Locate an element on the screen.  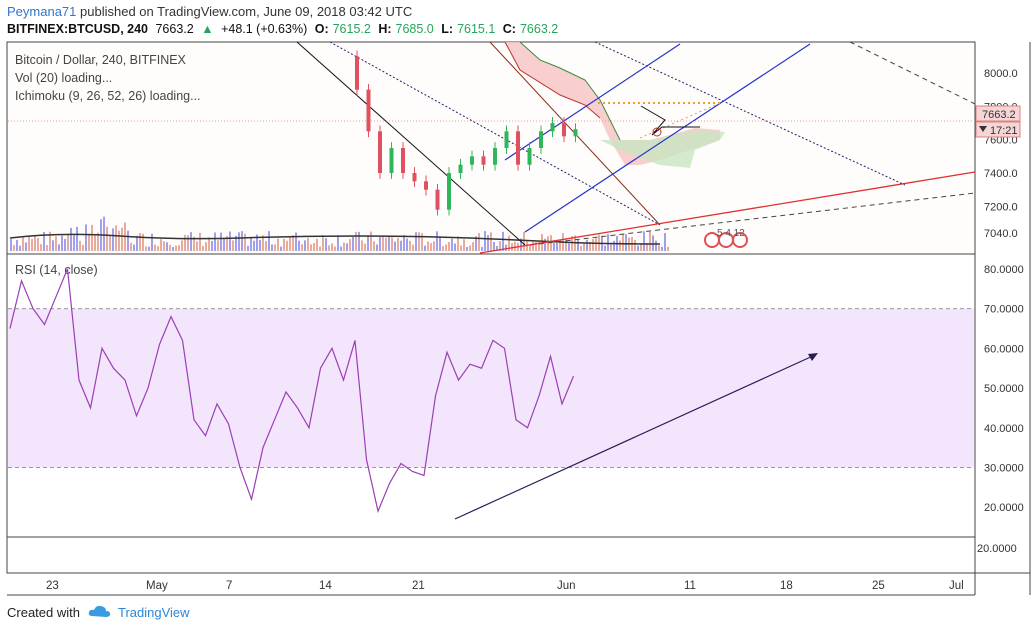
empty-pane is located at coordinates (491, 555).